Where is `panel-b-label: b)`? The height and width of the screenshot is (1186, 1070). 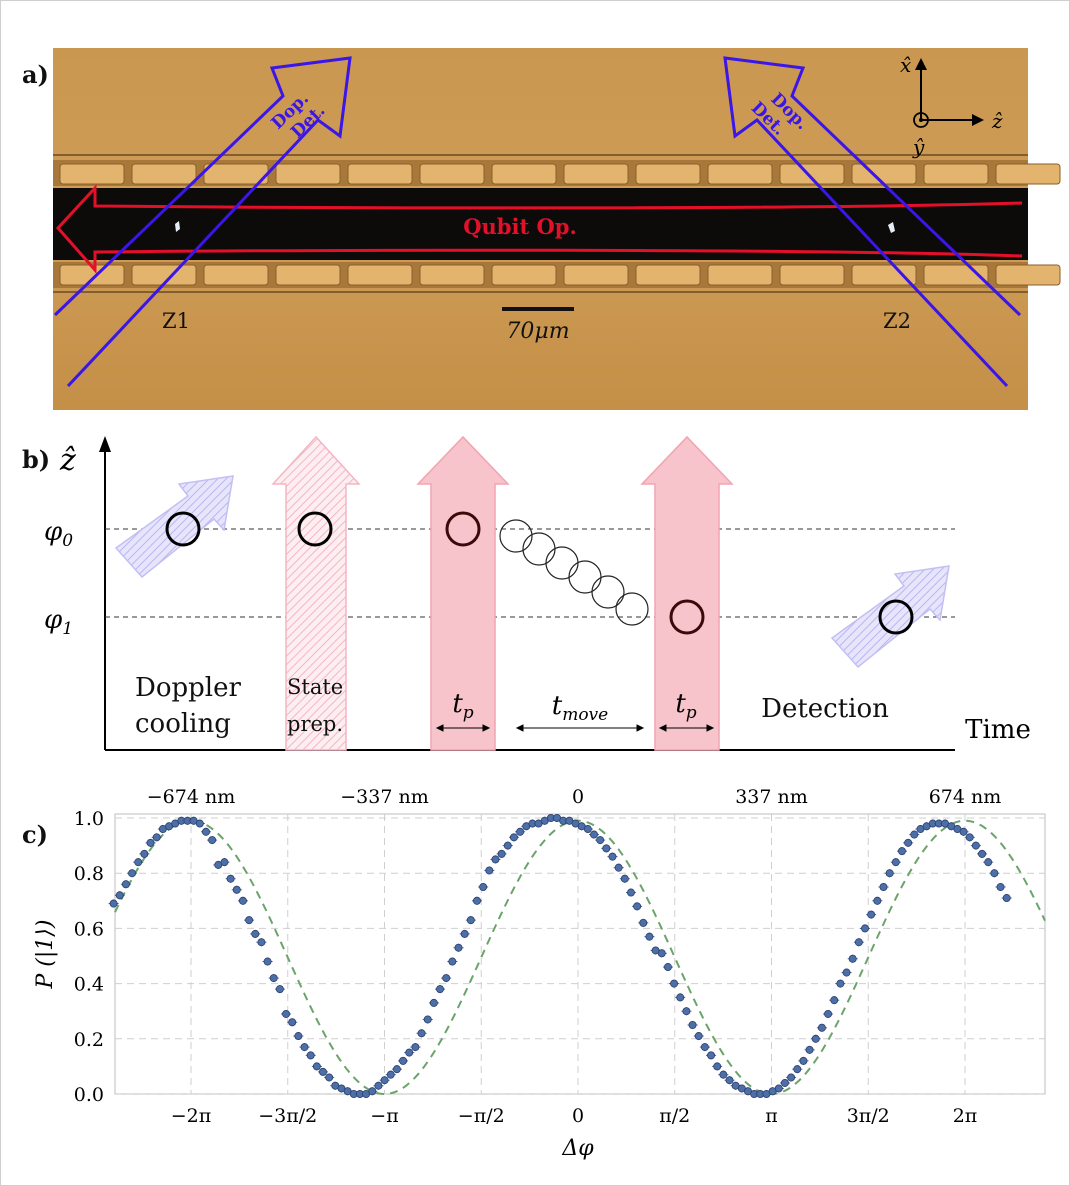 panel-b-label: b) is located at coordinates (36, 459).